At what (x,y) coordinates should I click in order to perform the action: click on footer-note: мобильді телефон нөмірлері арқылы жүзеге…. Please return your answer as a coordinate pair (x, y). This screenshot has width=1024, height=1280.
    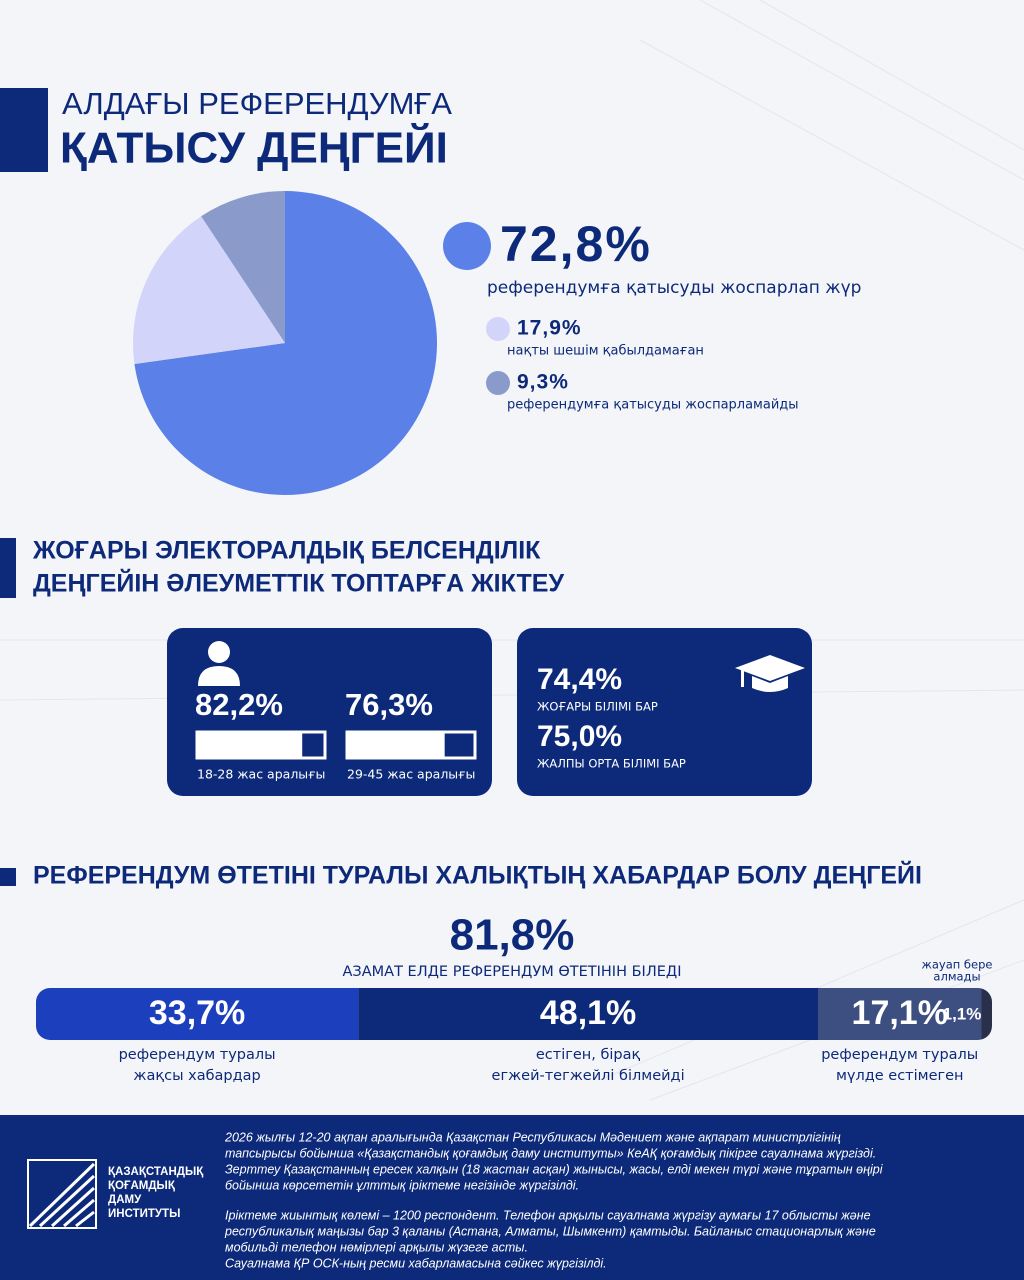
    Looking at the image, I should click on (376, 1247).